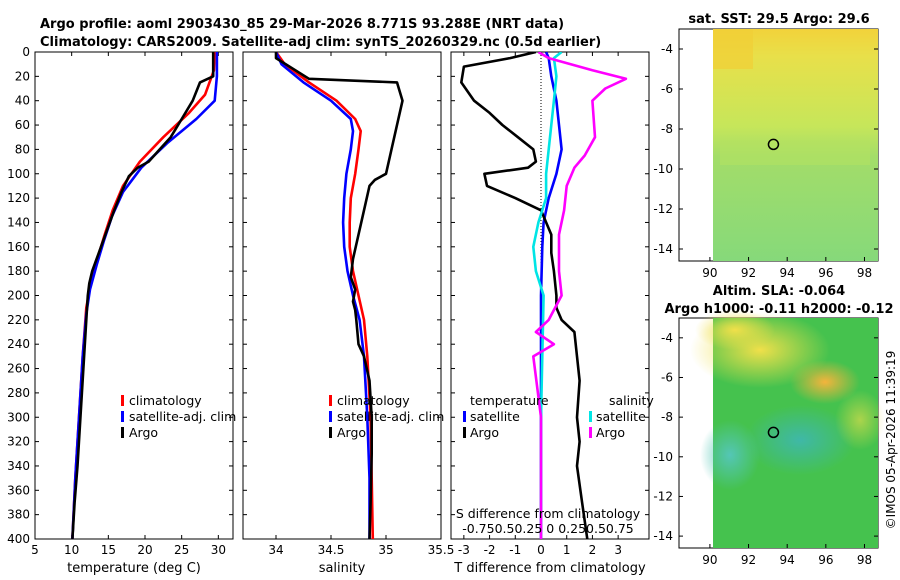  Describe the element at coordinates (484, 432) in the screenshot. I see `legend-label-t-argo: Argo` at that location.